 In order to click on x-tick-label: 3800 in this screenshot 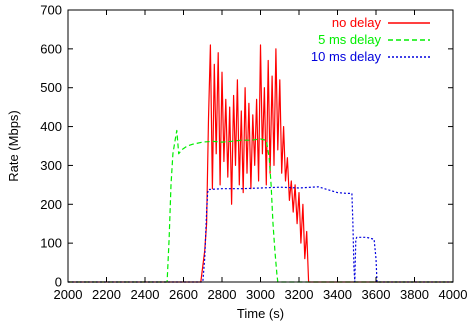, I will do `click(414, 294)`.